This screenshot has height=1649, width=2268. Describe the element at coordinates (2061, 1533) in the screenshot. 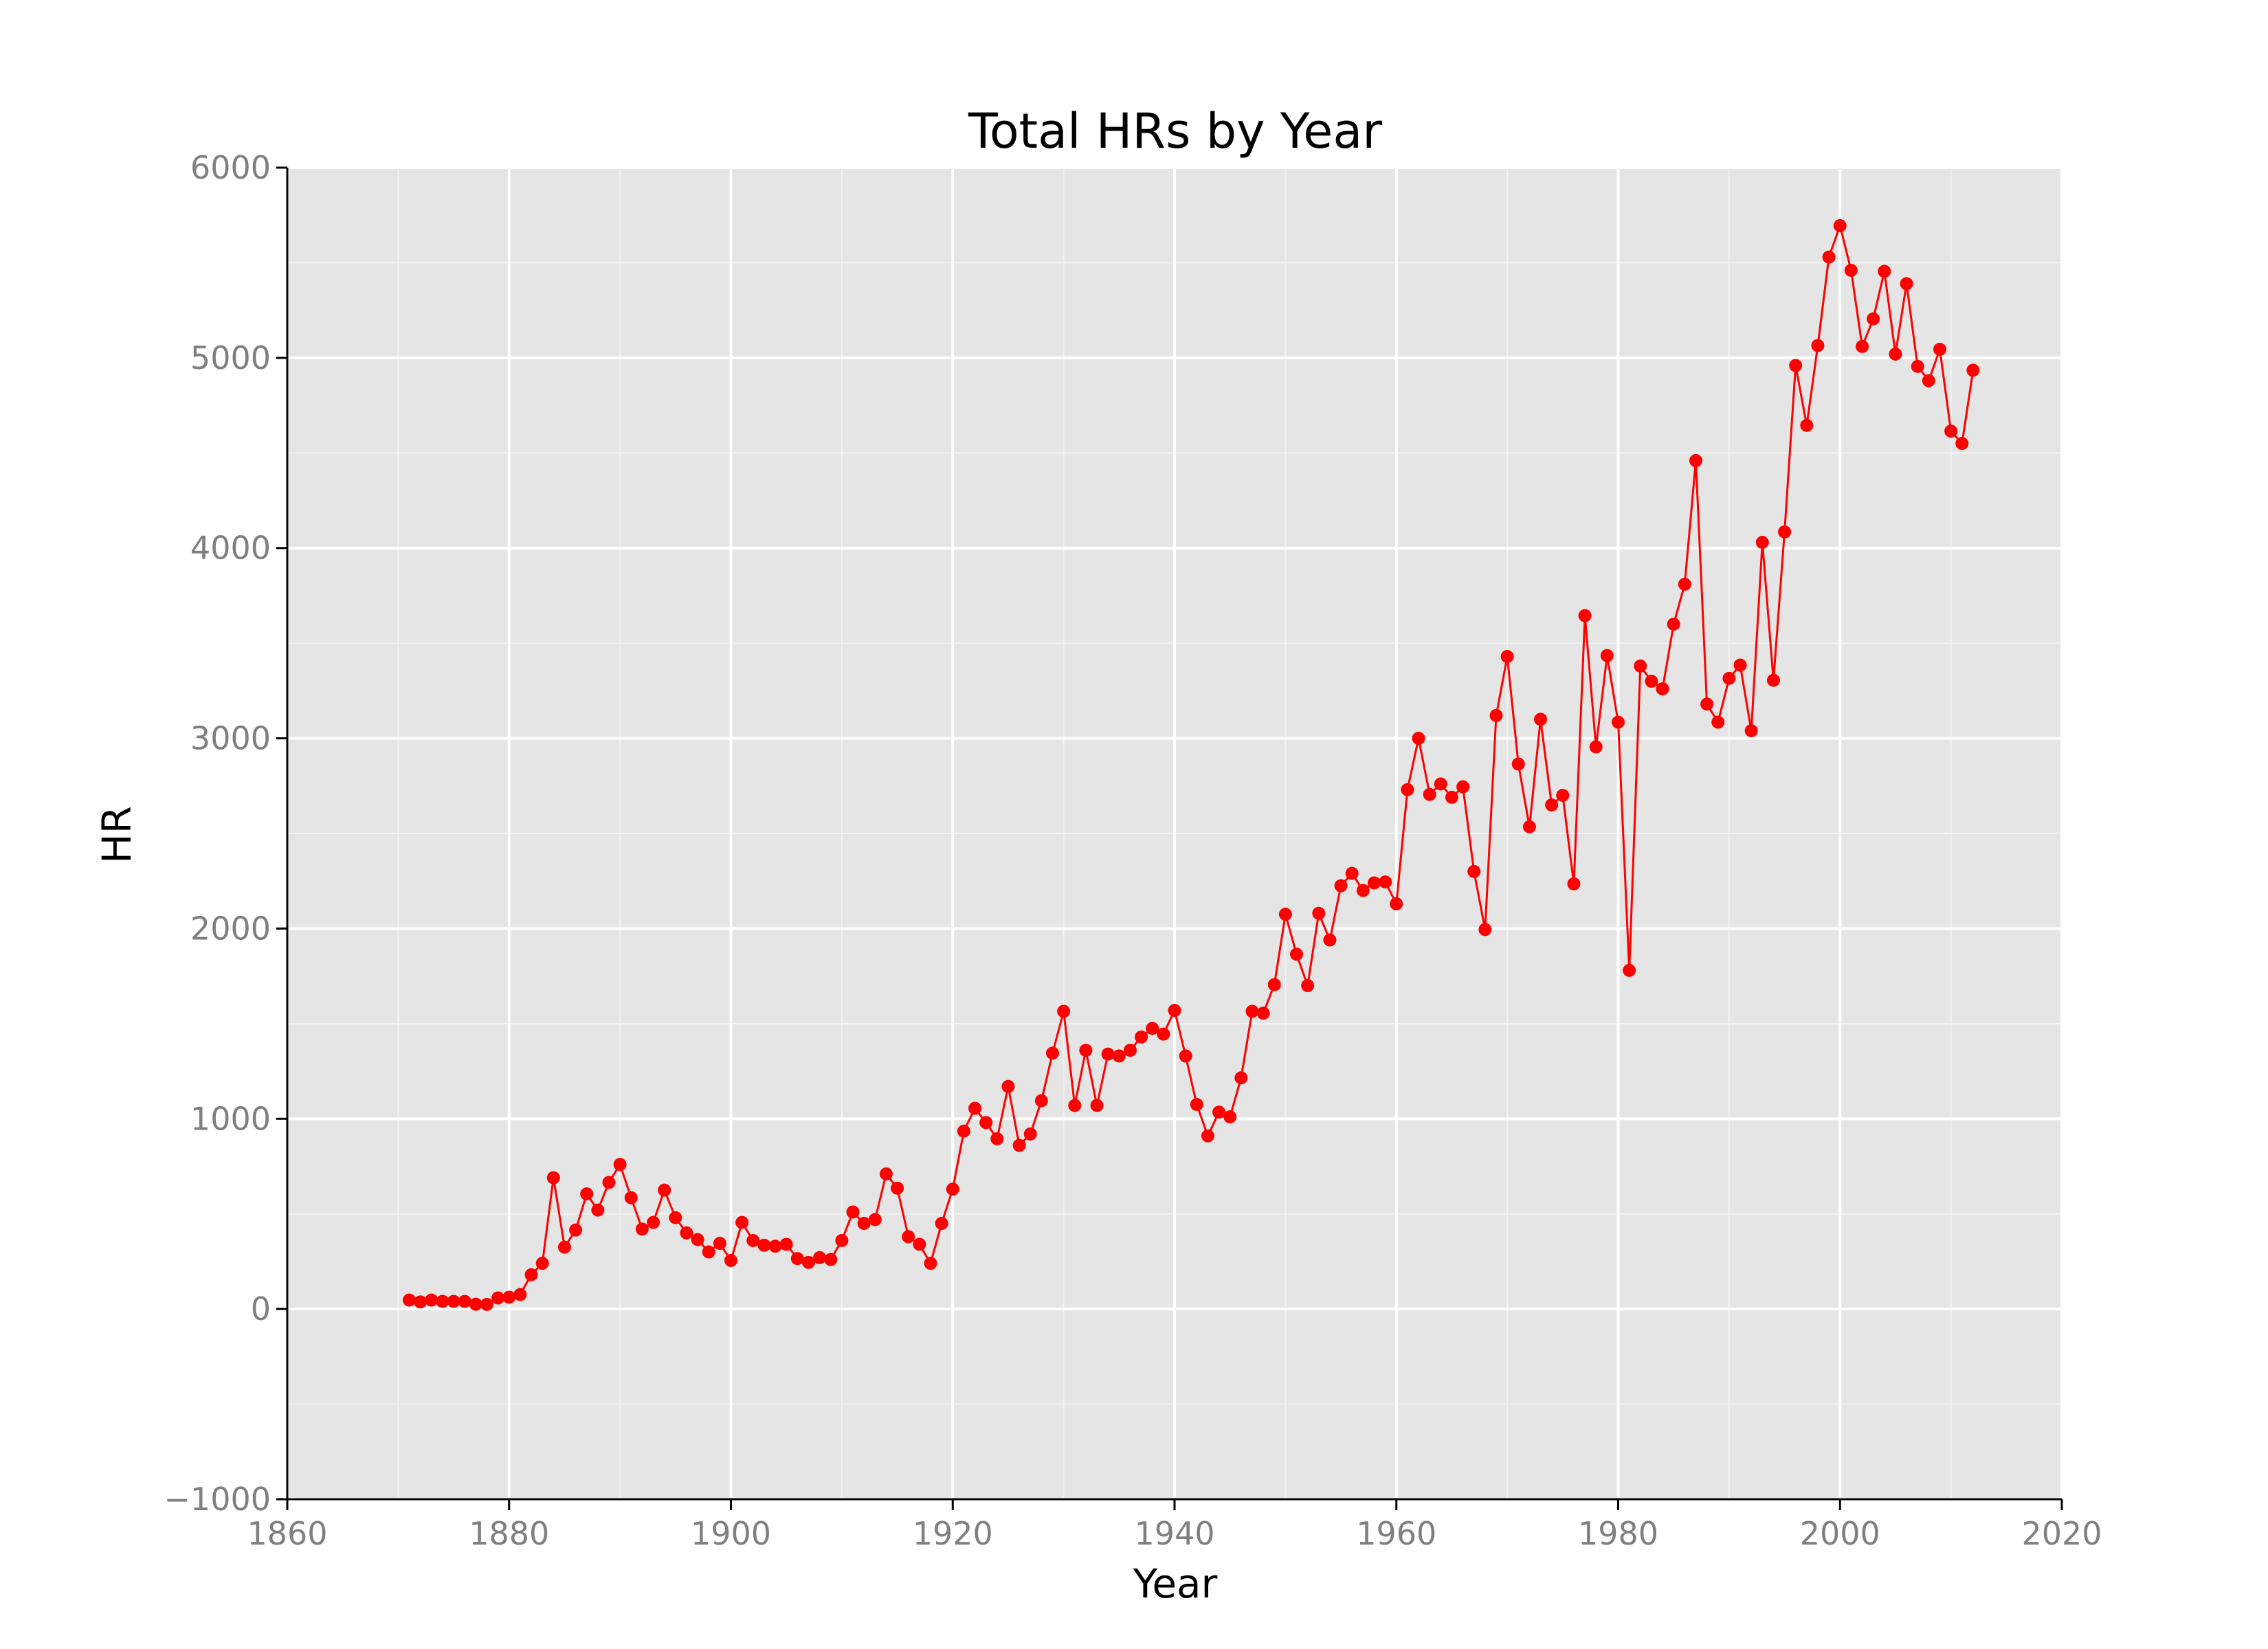

I see `x-tick-label: 2020` at that location.